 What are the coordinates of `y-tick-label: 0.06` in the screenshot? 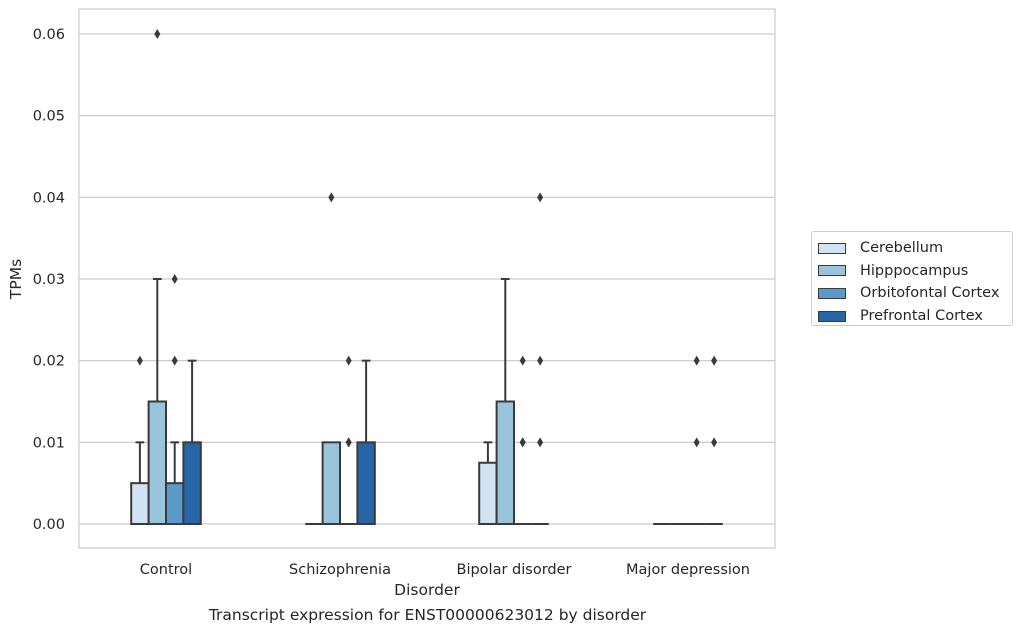 It's located at (49, 35).